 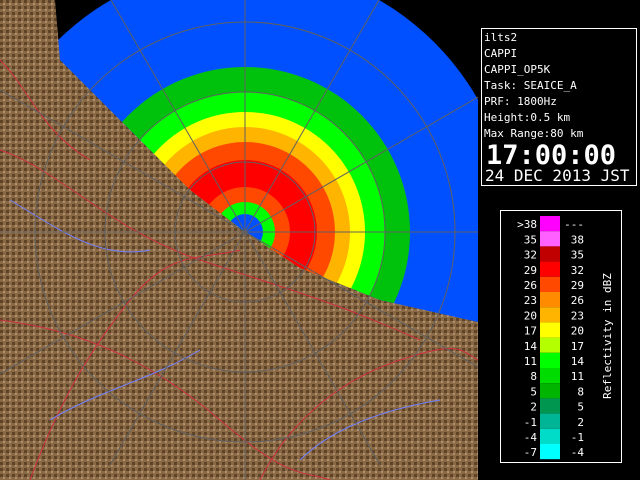 I want to click on legend-high: 23, so click(x=577, y=315).